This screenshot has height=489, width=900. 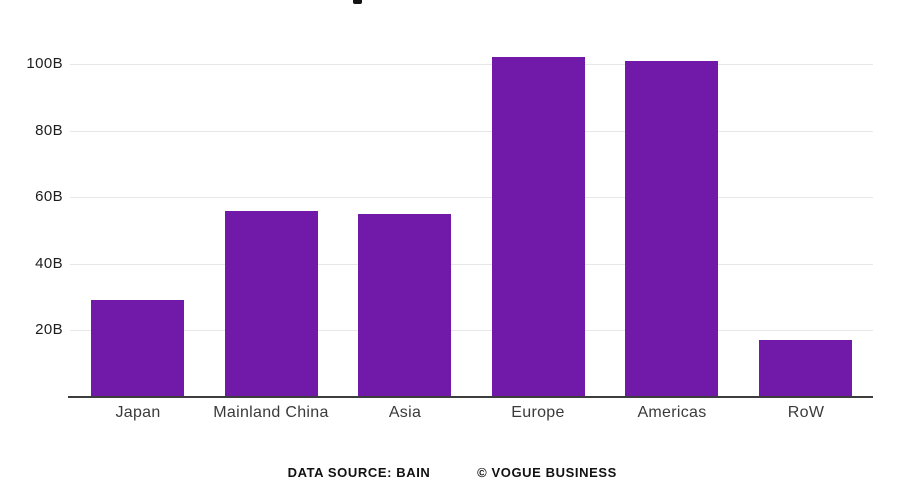 What do you see at coordinates (271, 304) in the screenshot?
I see `bar-mainland-china` at bounding box center [271, 304].